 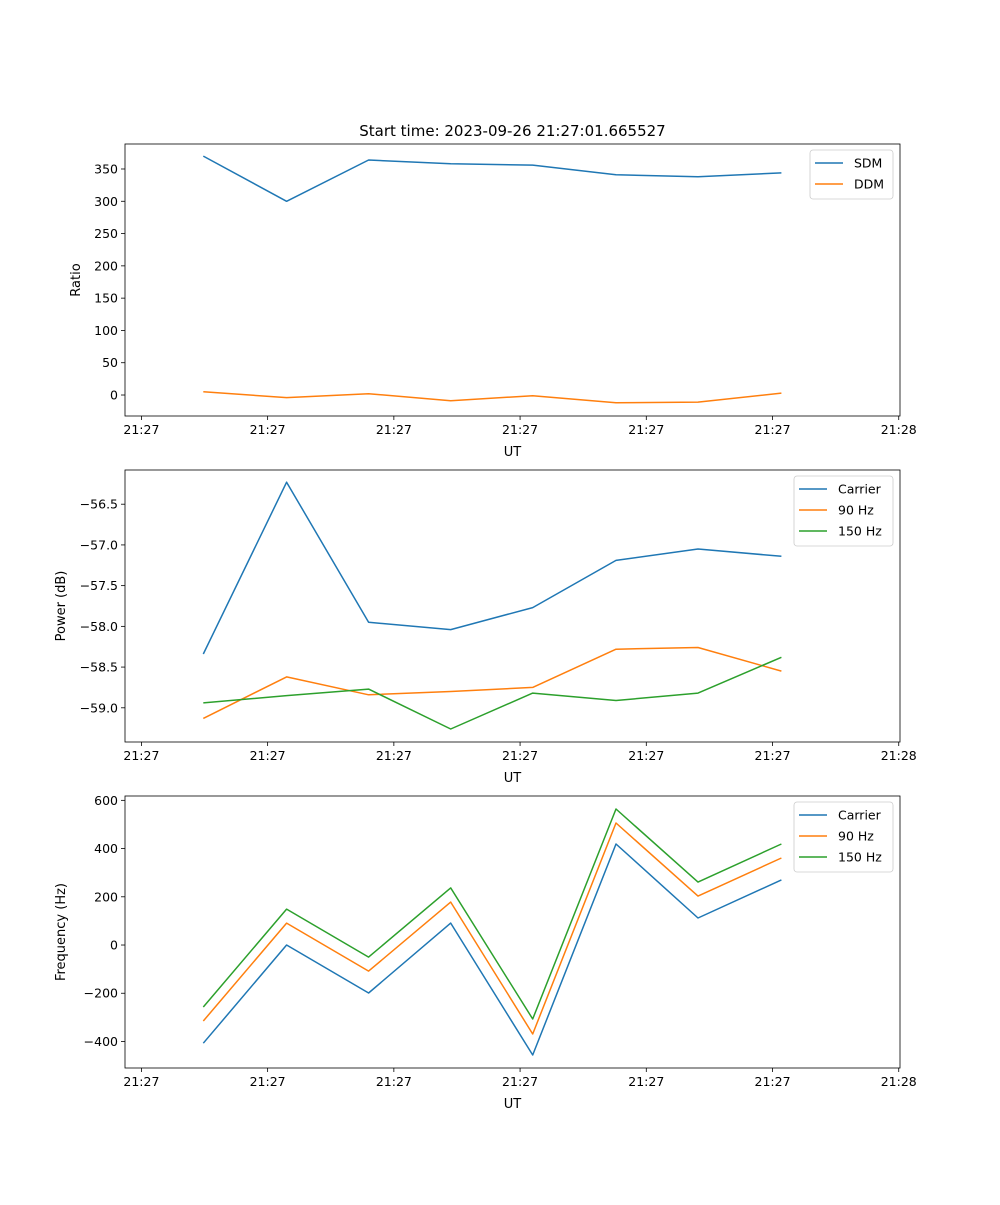 What do you see at coordinates (99, 544) in the screenshot?
I see `y-tick-label: −57.0` at bounding box center [99, 544].